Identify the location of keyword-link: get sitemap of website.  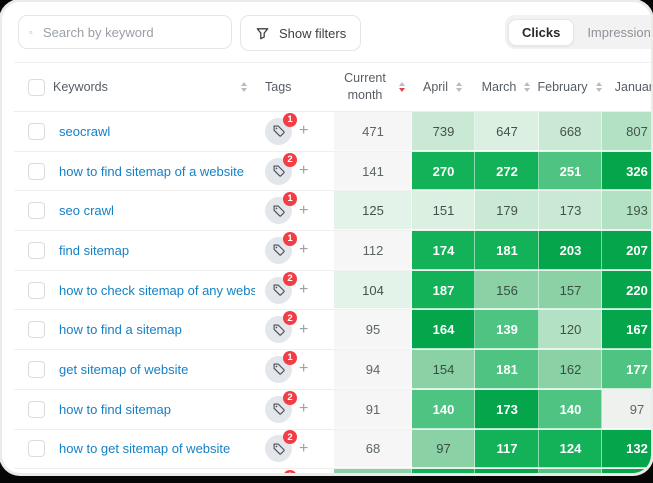
(124, 369).